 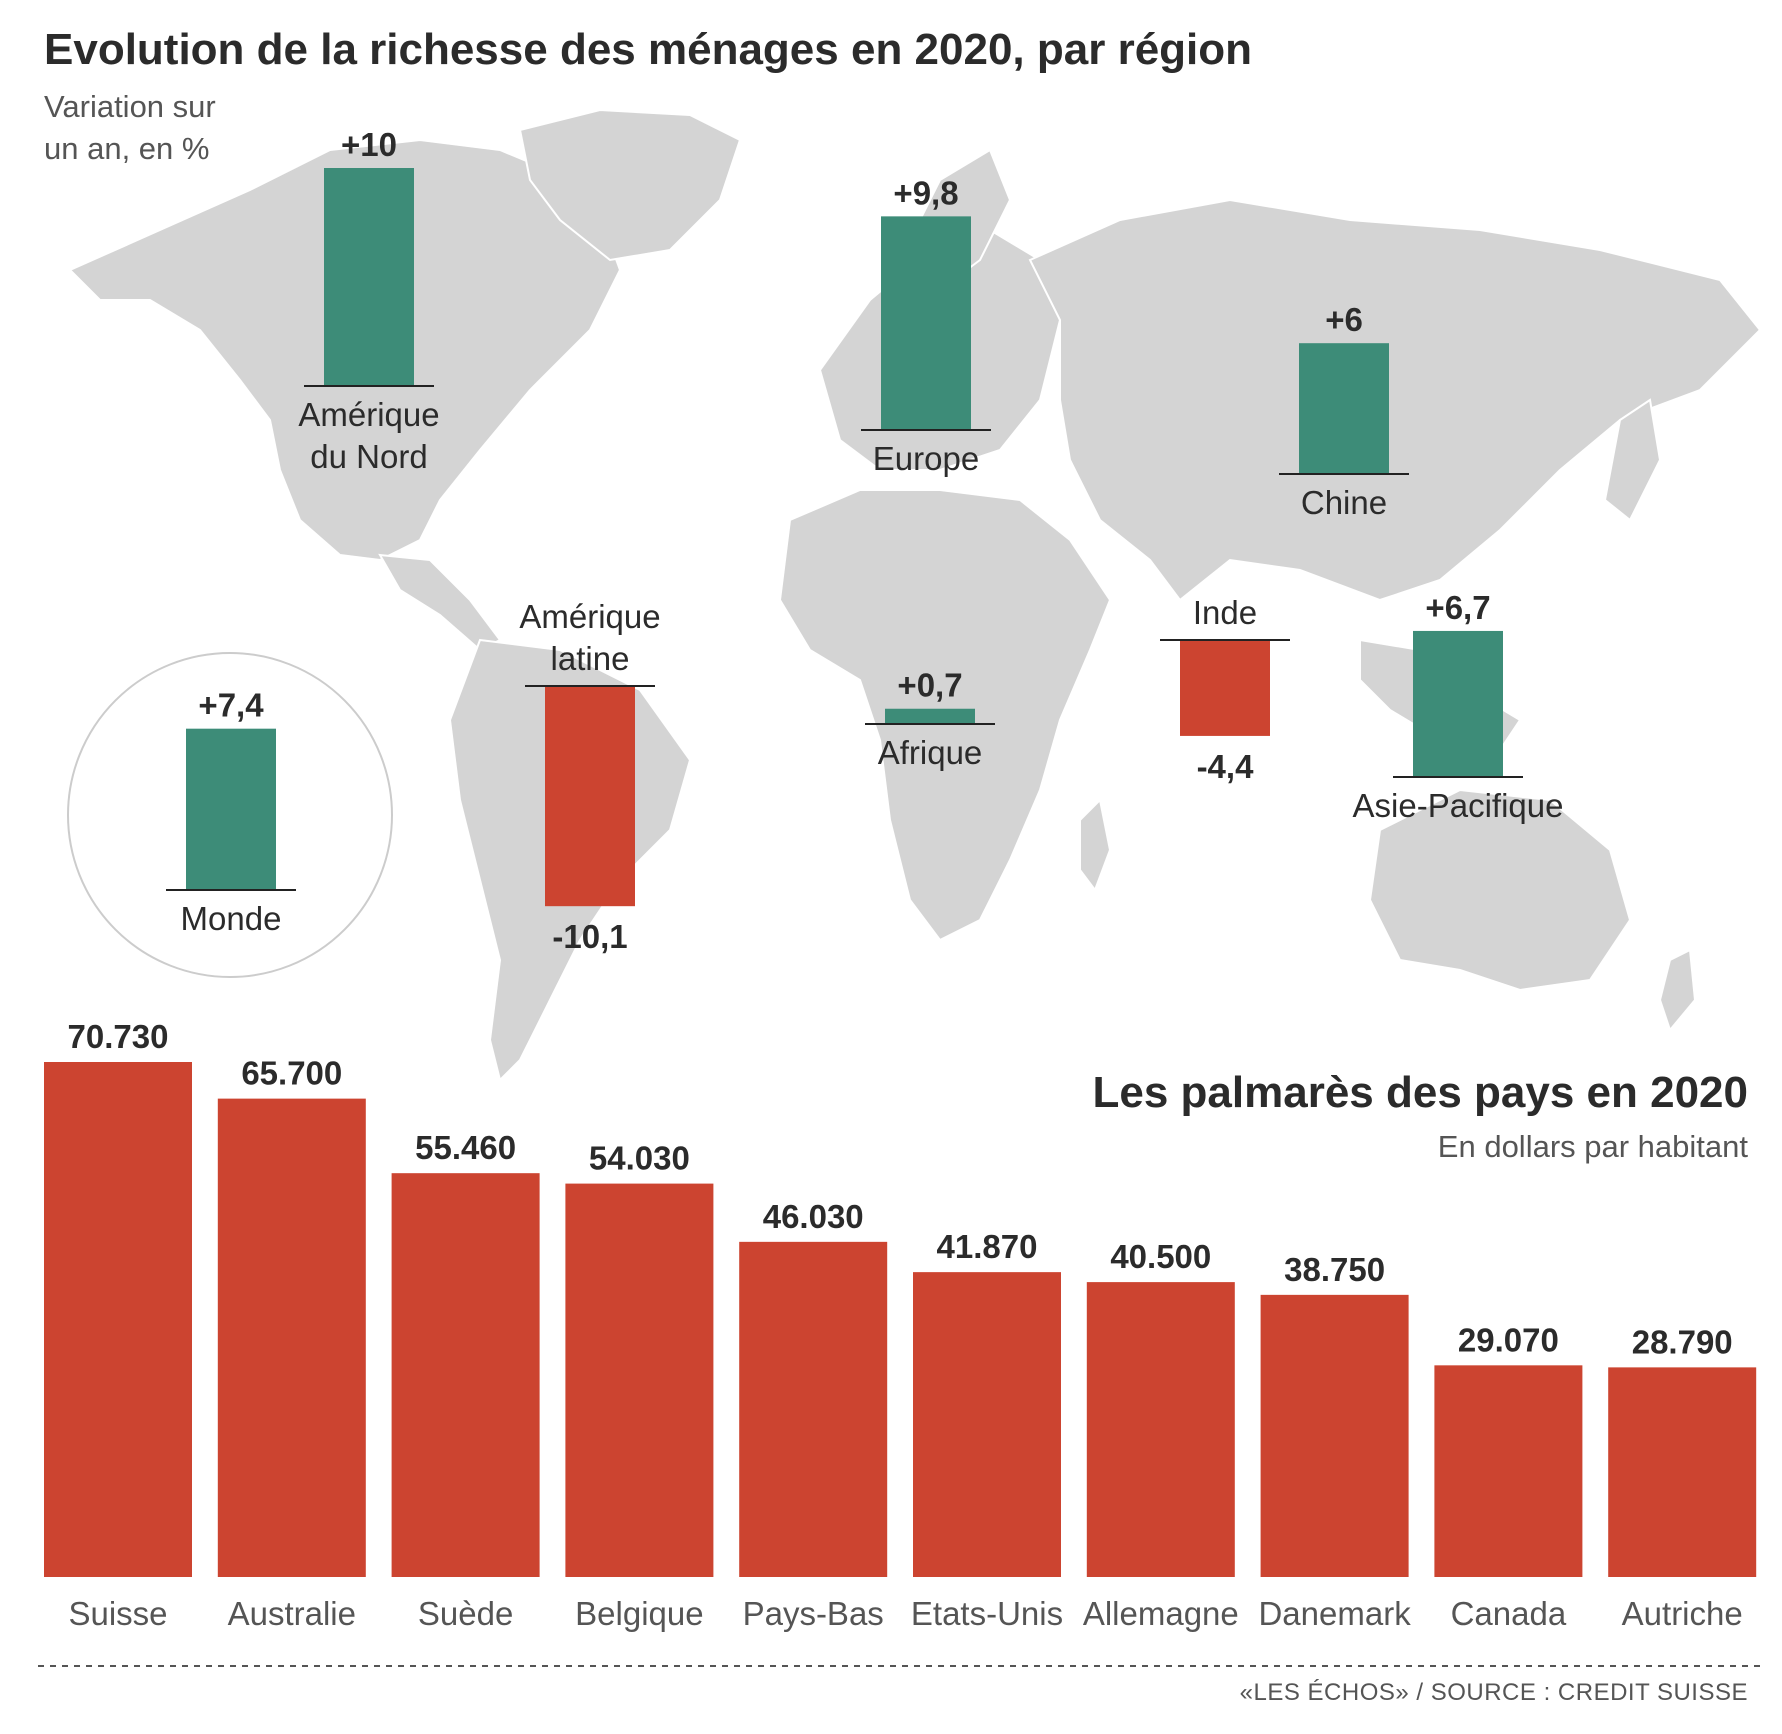 What do you see at coordinates (118, 1319) in the screenshot?
I see `country-bar-suisse` at bounding box center [118, 1319].